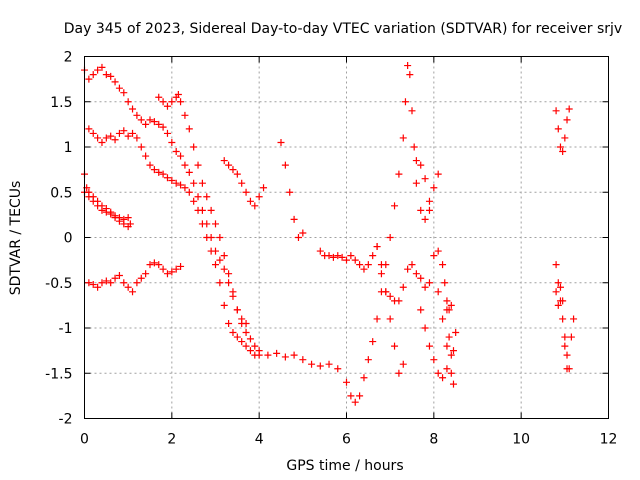  What do you see at coordinates (66, 420) in the screenshot?
I see `y-tick-label: -2` at bounding box center [66, 420].